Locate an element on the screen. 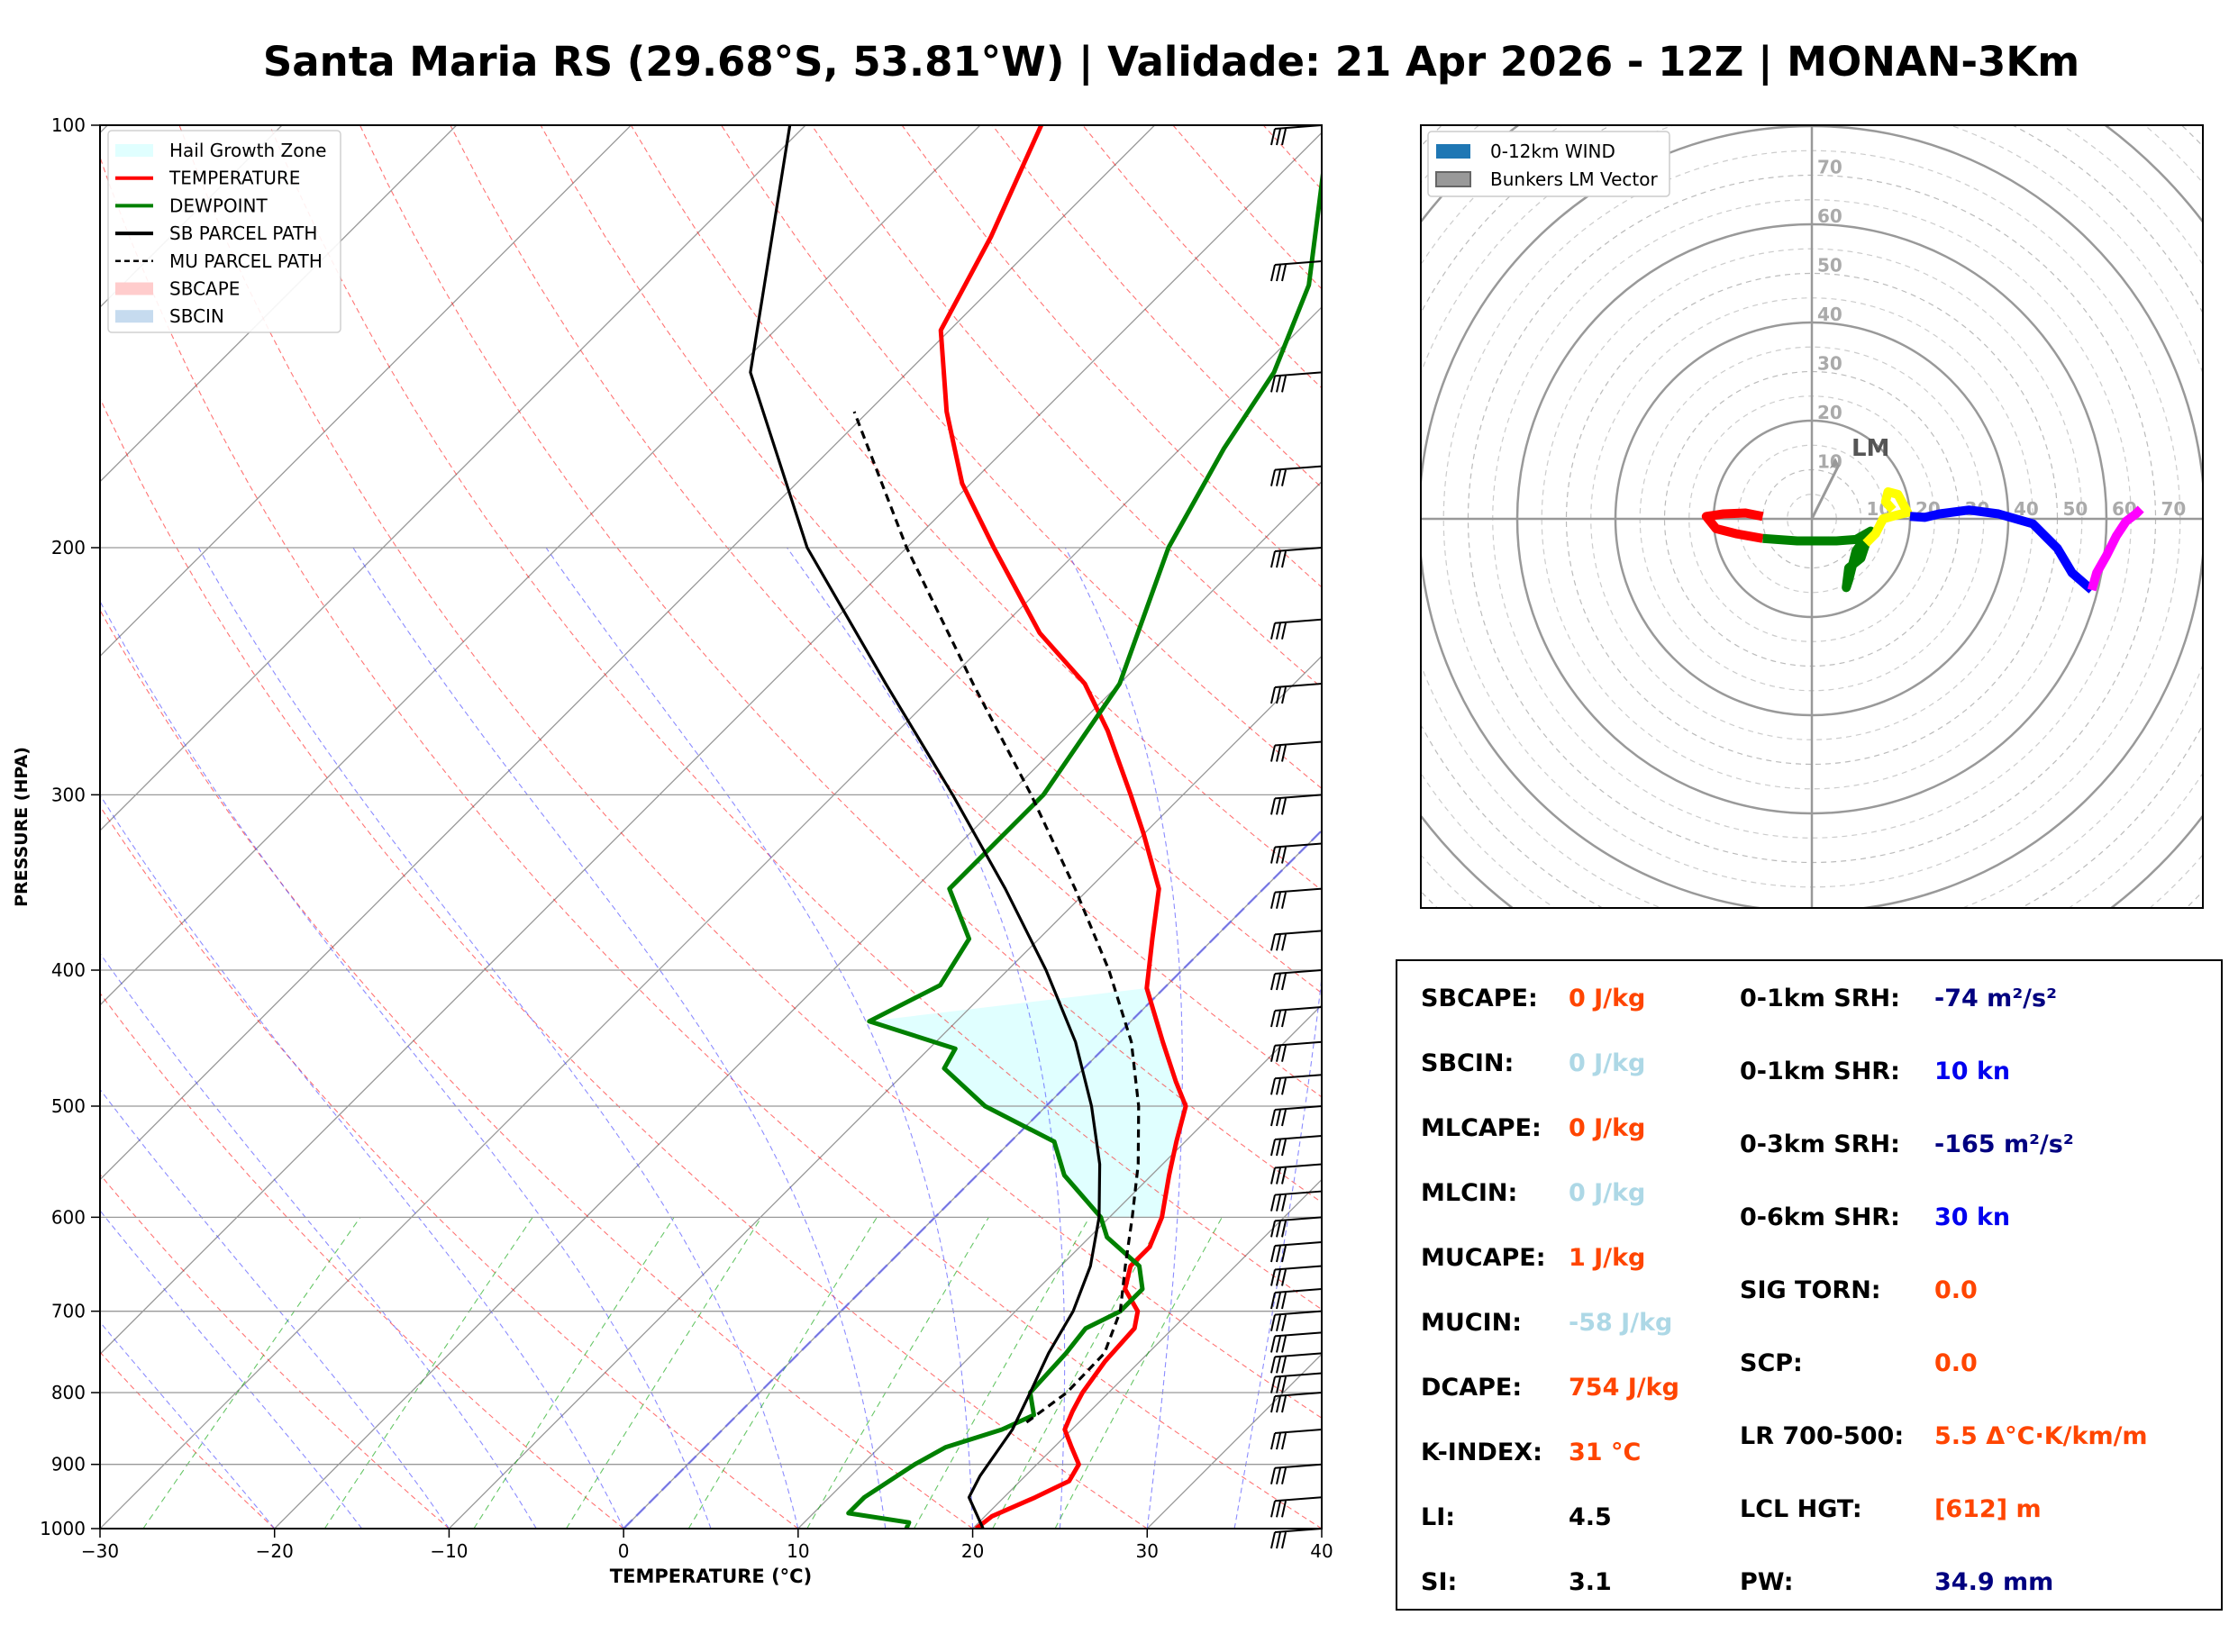 Image resolution: width=2229 pixels, height=1652 pixels. index-value: 31 °C is located at coordinates (1605, 1452).